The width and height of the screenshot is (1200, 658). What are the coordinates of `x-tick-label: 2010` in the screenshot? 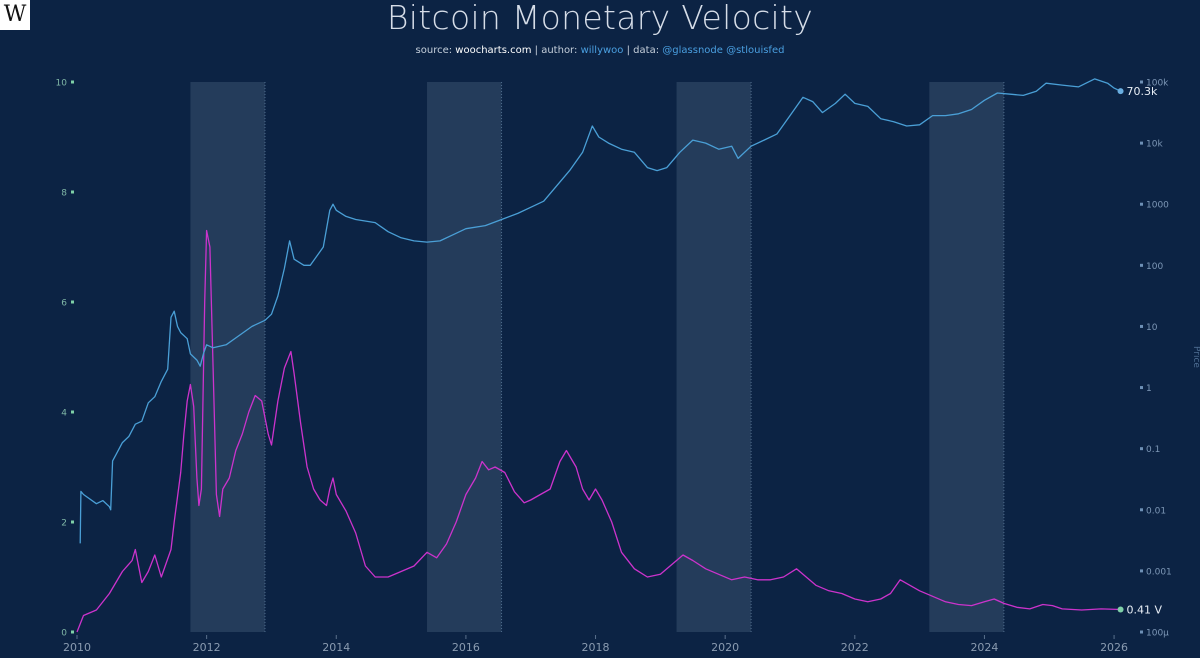 It's located at (77, 647).